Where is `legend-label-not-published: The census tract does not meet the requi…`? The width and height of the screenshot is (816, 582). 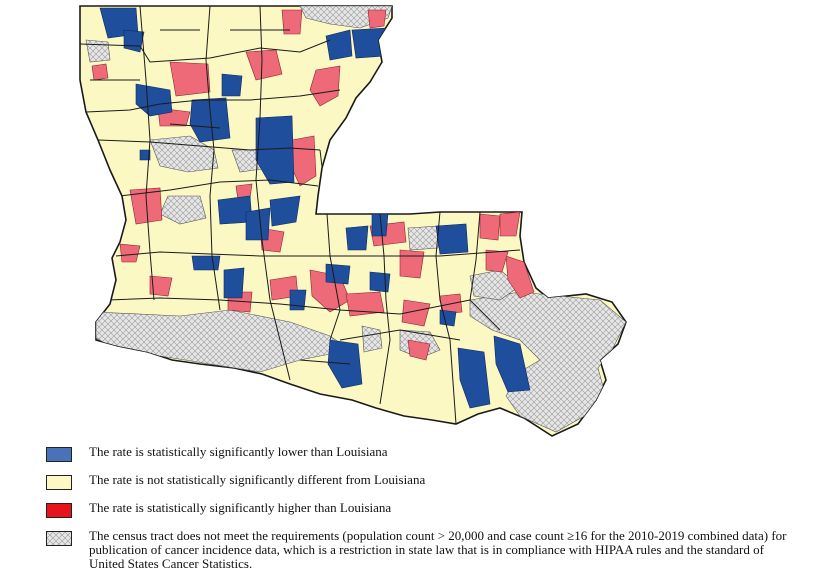
legend-label-not-published: The census tract does not meet the requi… is located at coordinates (438, 549).